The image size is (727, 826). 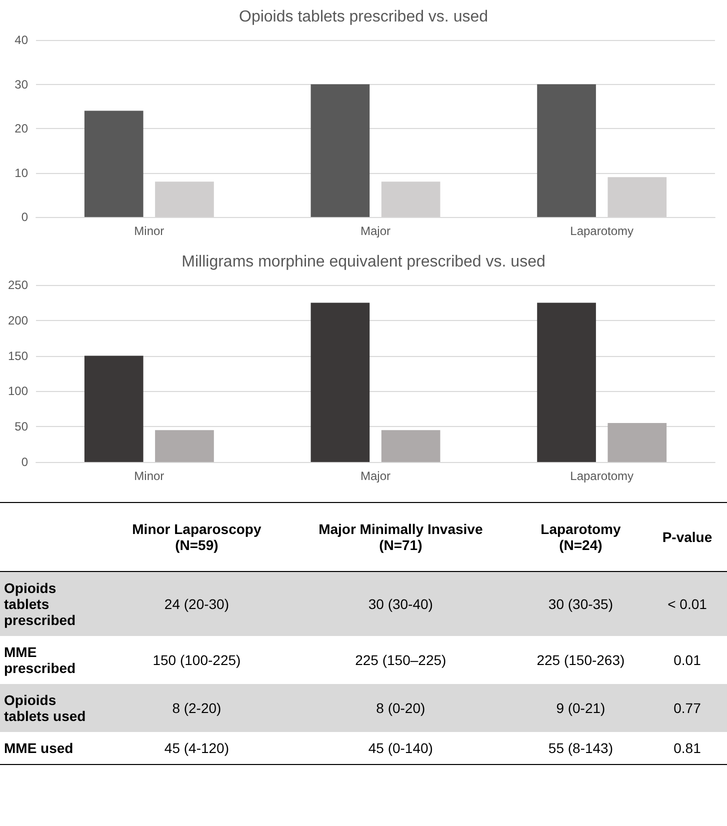 What do you see at coordinates (687, 708) in the screenshot?
I see `text: 0.77` at bounding box center [687, 708].